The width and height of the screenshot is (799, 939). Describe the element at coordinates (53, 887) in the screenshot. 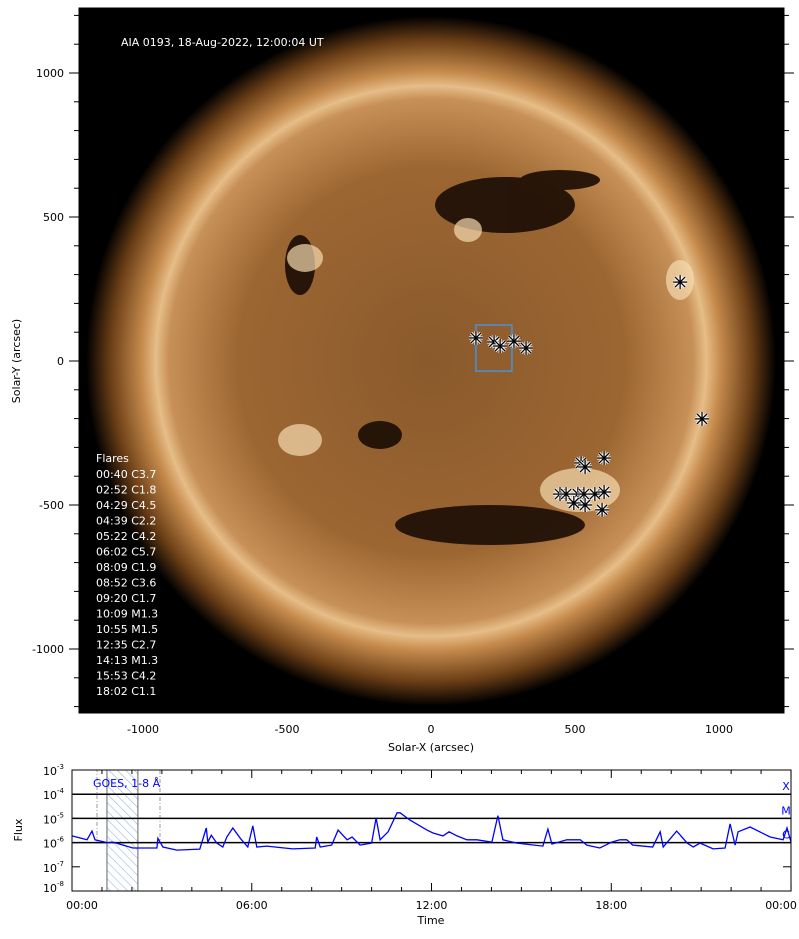

I see `goes-y-tick-label: 10⁻⁸` at that location.